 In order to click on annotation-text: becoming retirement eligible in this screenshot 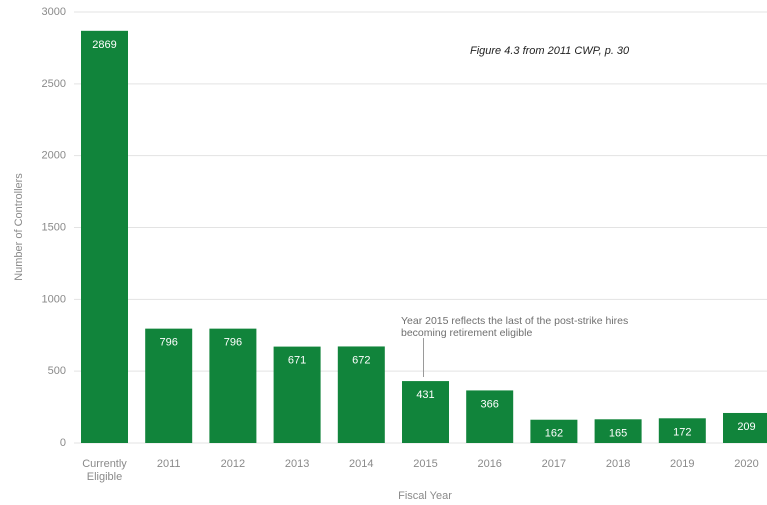, I will do `click(466, 333)`.